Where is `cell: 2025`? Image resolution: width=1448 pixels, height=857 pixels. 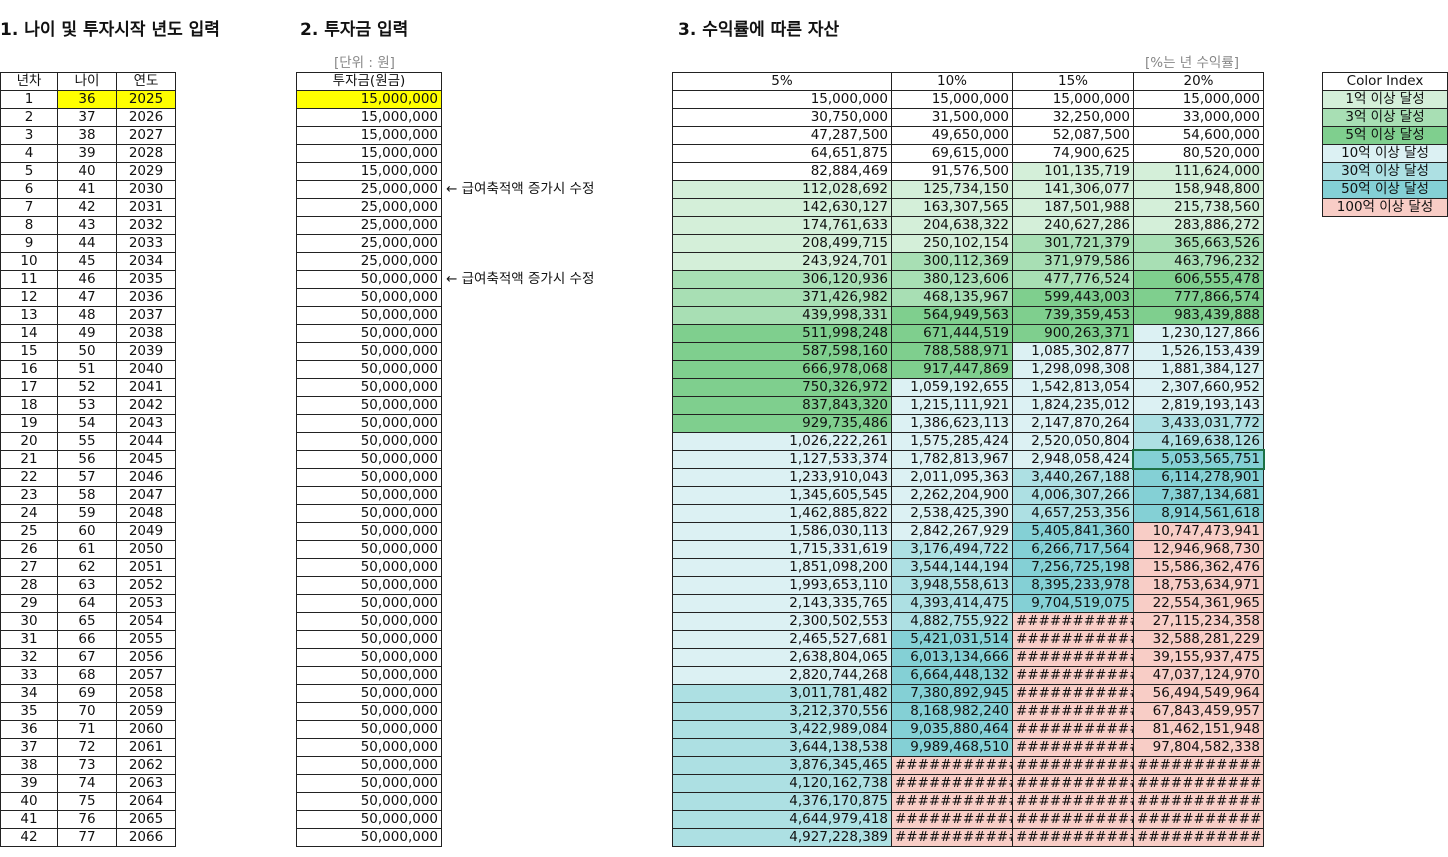 cell: 2025 is located at coordinates (146, 99).